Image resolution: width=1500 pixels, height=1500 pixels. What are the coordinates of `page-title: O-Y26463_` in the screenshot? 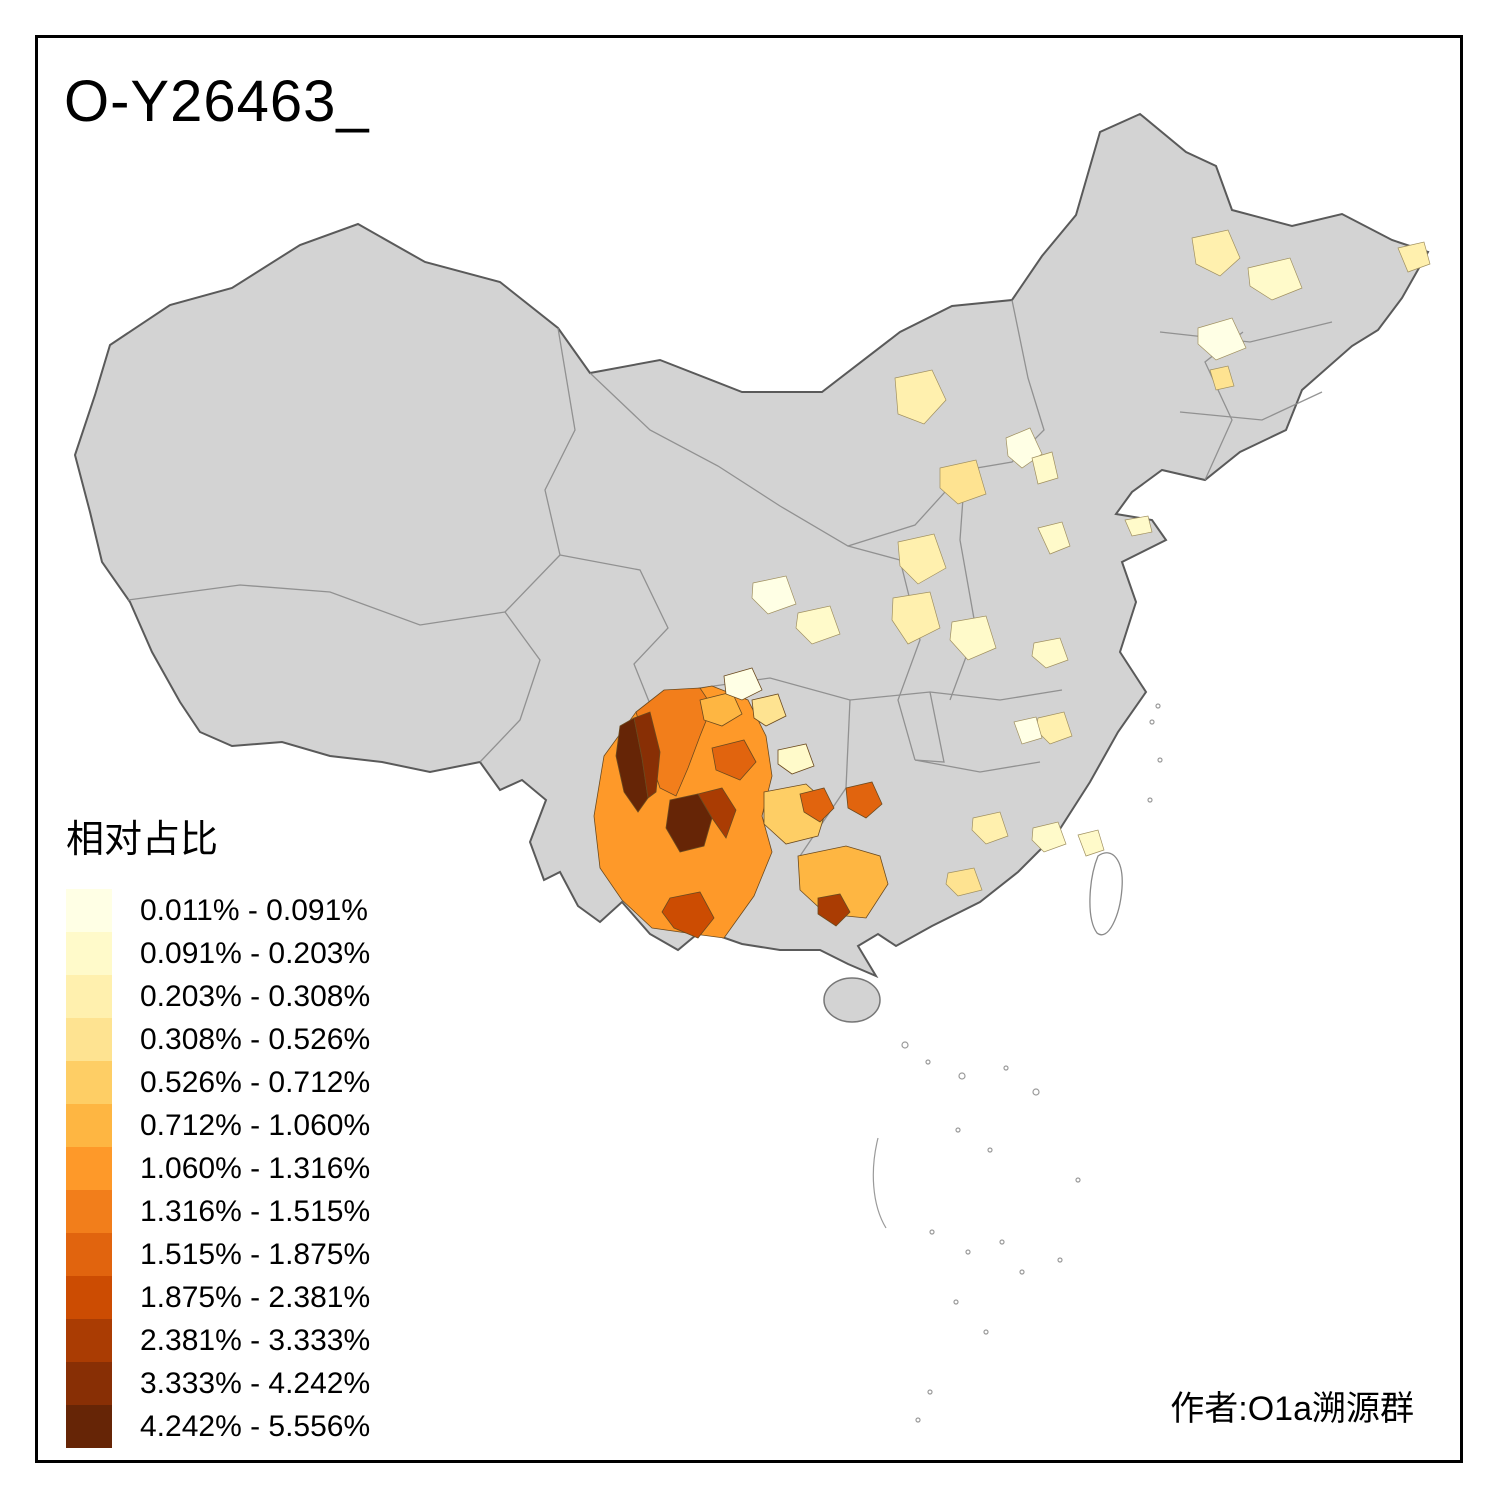 It's located at (217, 101).